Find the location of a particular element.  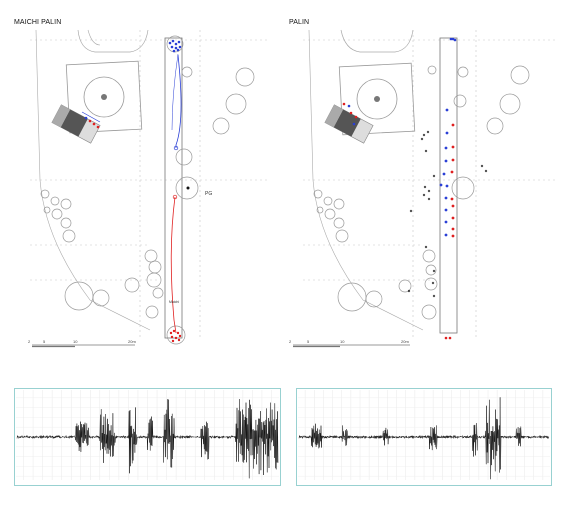

left-scale-tick-2: 10 is located at coordinates (75, 341).